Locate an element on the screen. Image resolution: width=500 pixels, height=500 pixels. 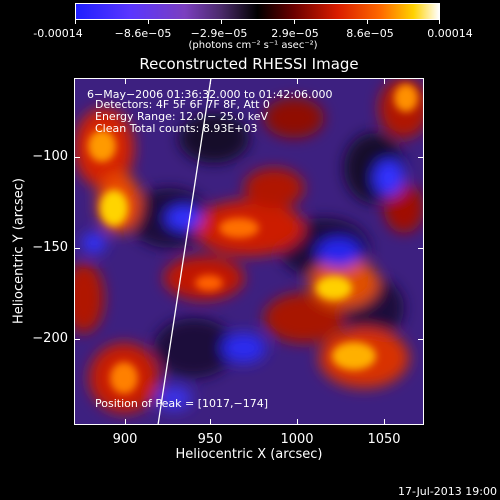
plot-title: Reconstructed RHESSI Image is located at coordinates (249, 64).